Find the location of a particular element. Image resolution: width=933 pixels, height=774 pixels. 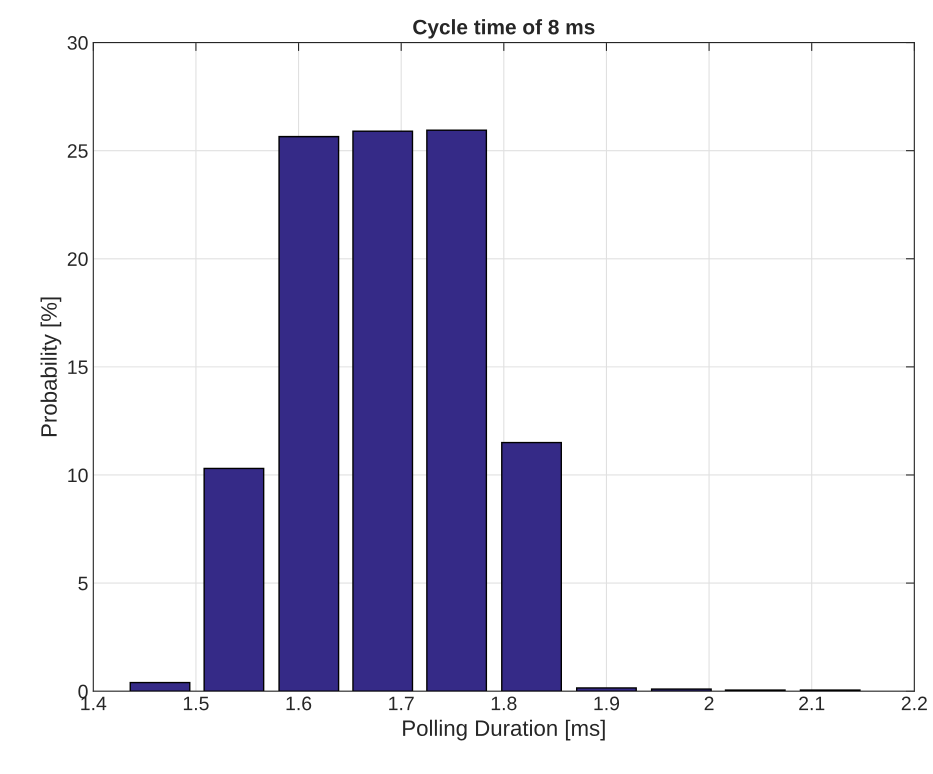

x-tick-label: 1.8 is located at coordinates (504, 703).